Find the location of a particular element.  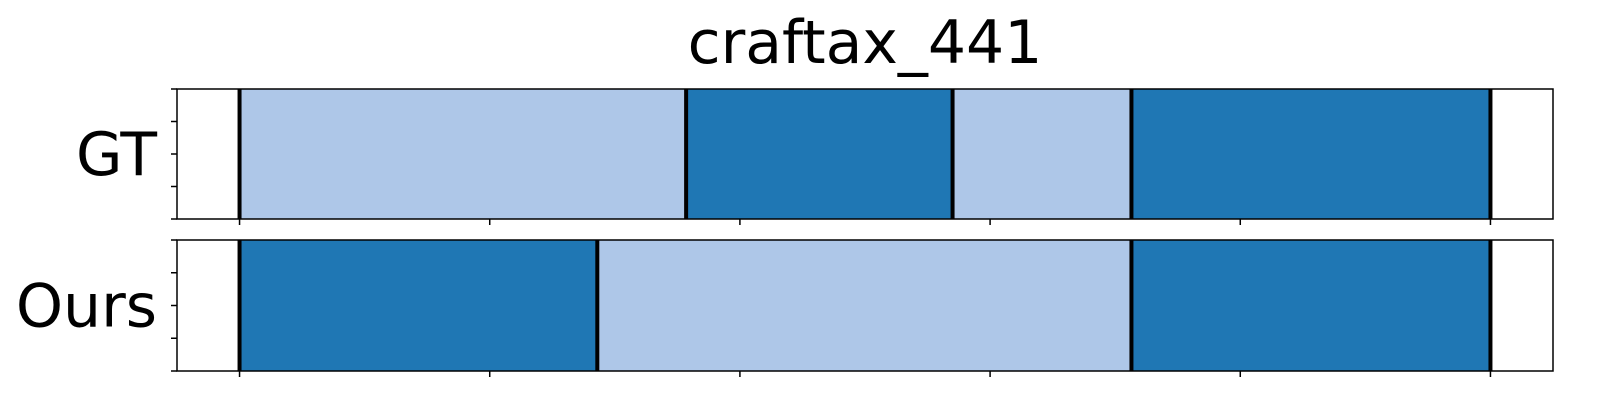

chart-title: craftax_441 is located at coordinates (865, 43).